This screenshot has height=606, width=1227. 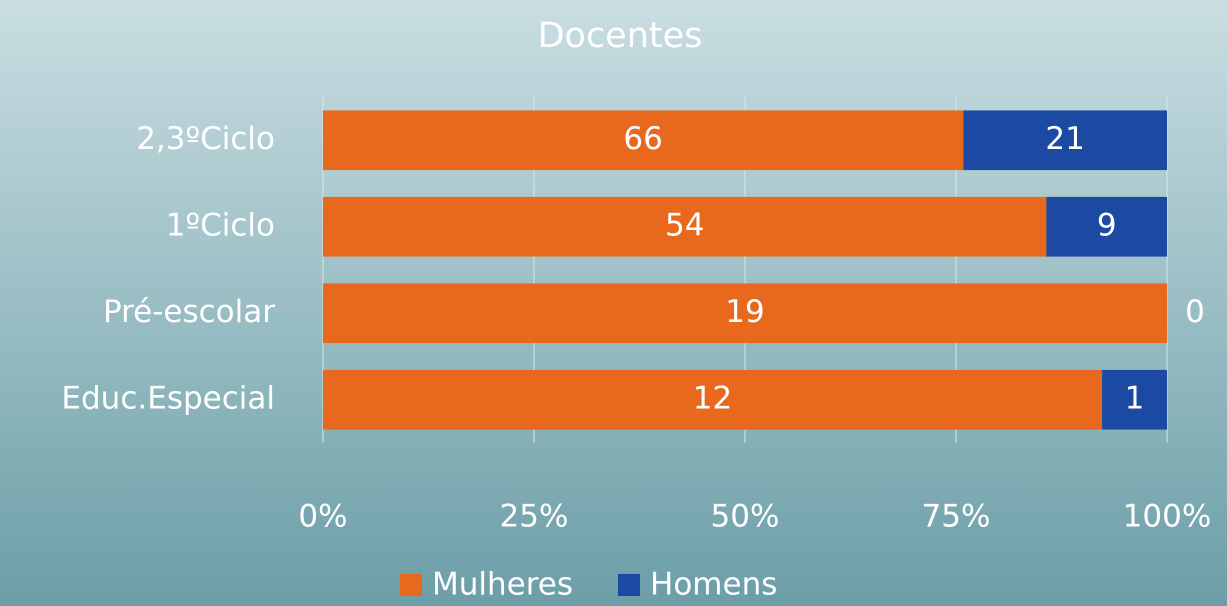 I want to click on data-label: 0, so click(x=1195, y=312).